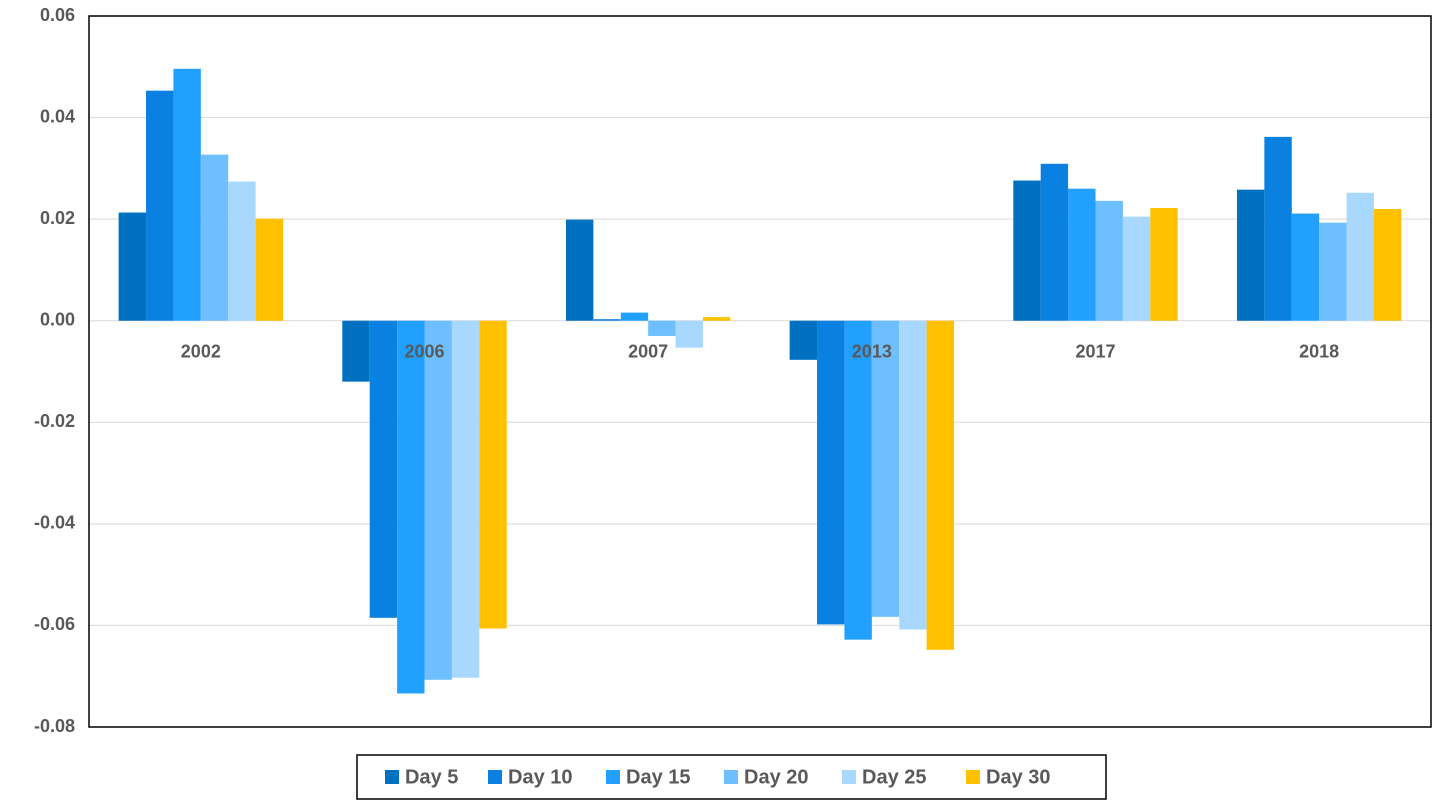  What do you see at coordinates (894, 777) in the screenshot?
I see `legend-label: Day 25` at bounding box center [894, 777].